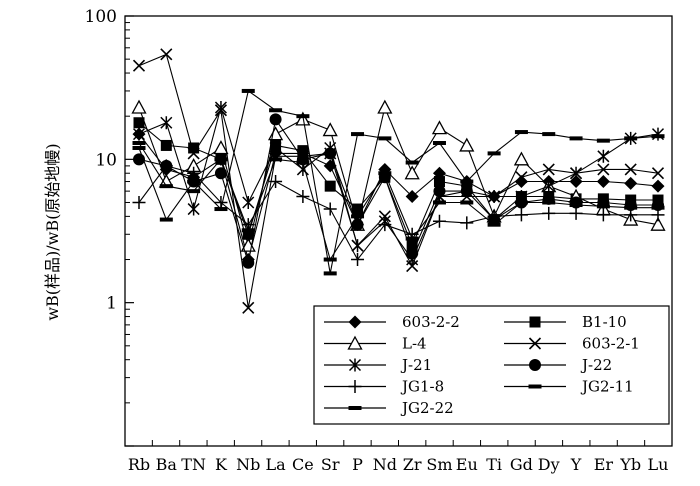 The image size is (700, 486). What do you see at coordinates (414, 344) in the screenshot?
I see `legend-label: L-4` at bounding box center [414, 344].